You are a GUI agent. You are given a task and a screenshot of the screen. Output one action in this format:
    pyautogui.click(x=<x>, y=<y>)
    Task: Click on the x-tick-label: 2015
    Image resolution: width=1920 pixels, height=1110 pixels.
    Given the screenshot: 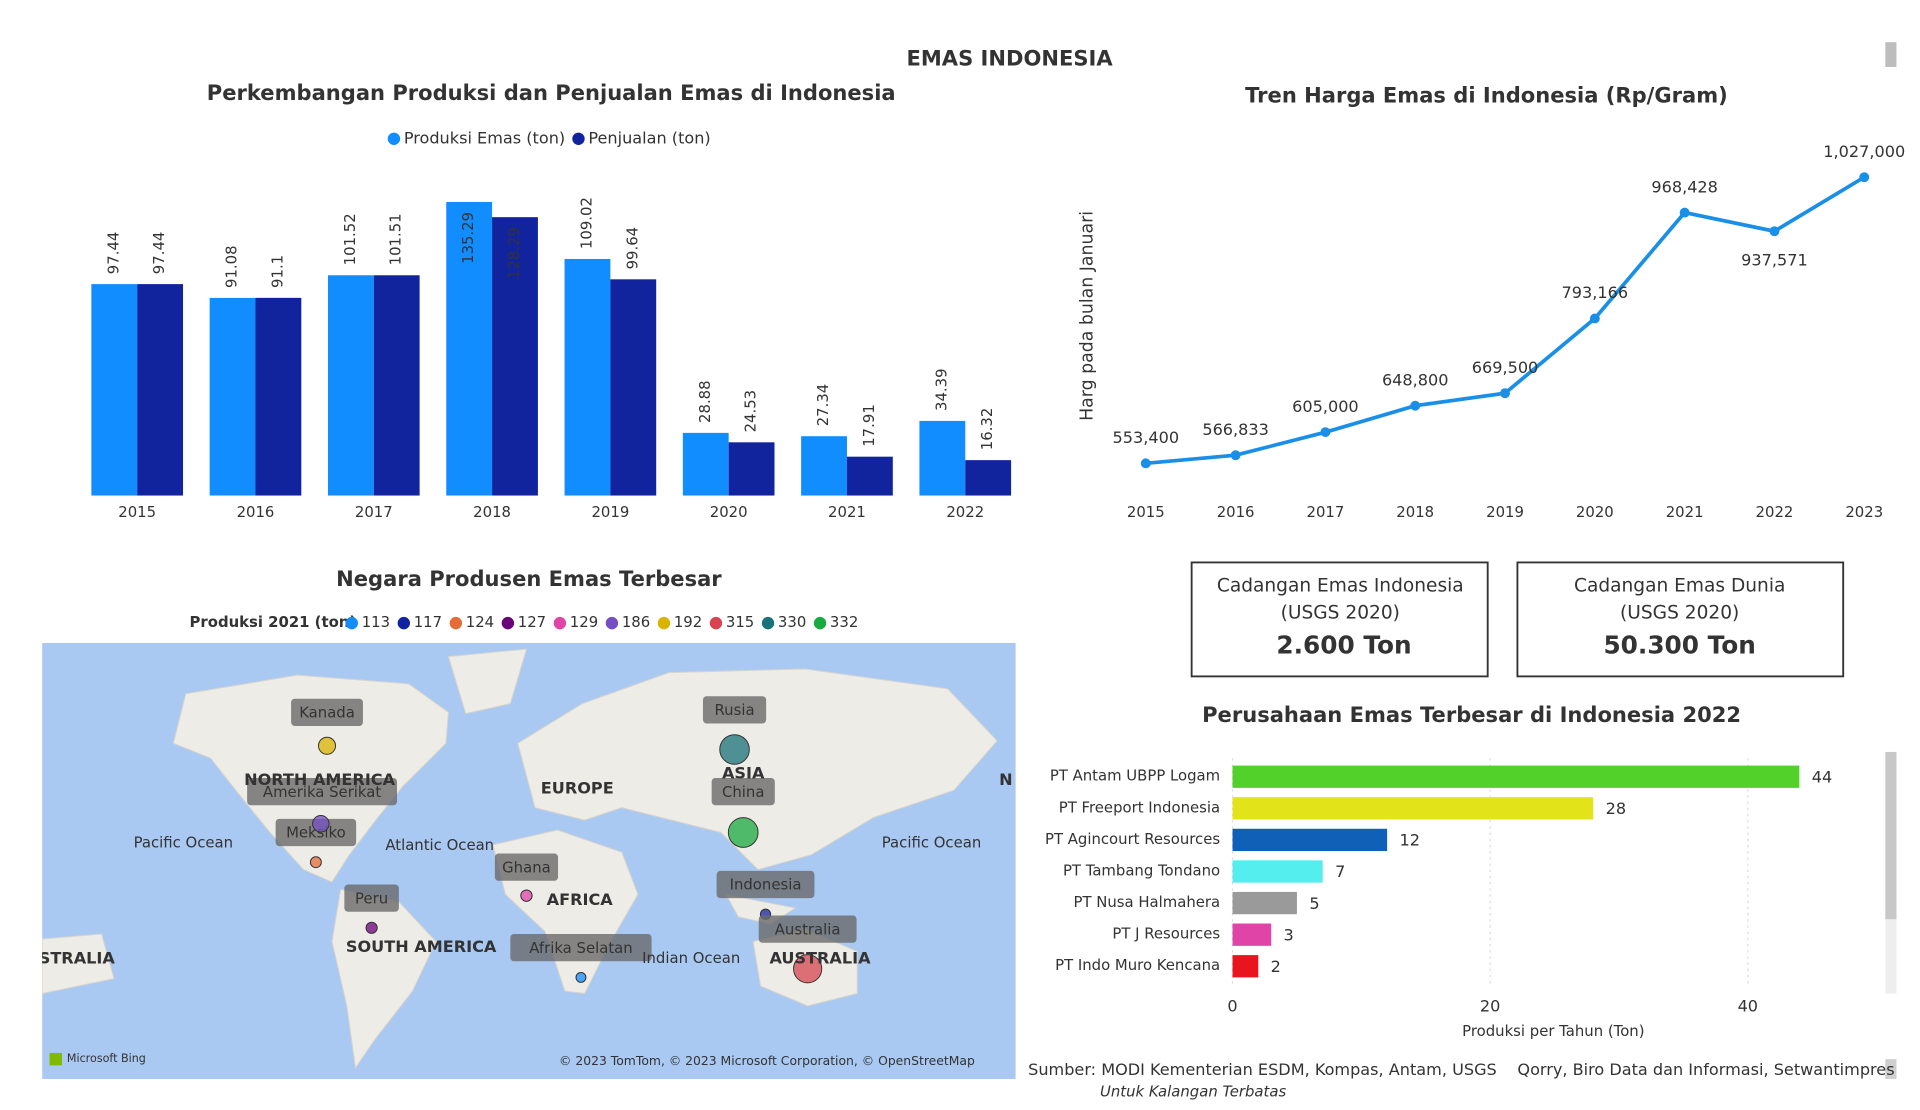 What is the action you would take?
    pyautogui.click(x=1146, y=512)
    